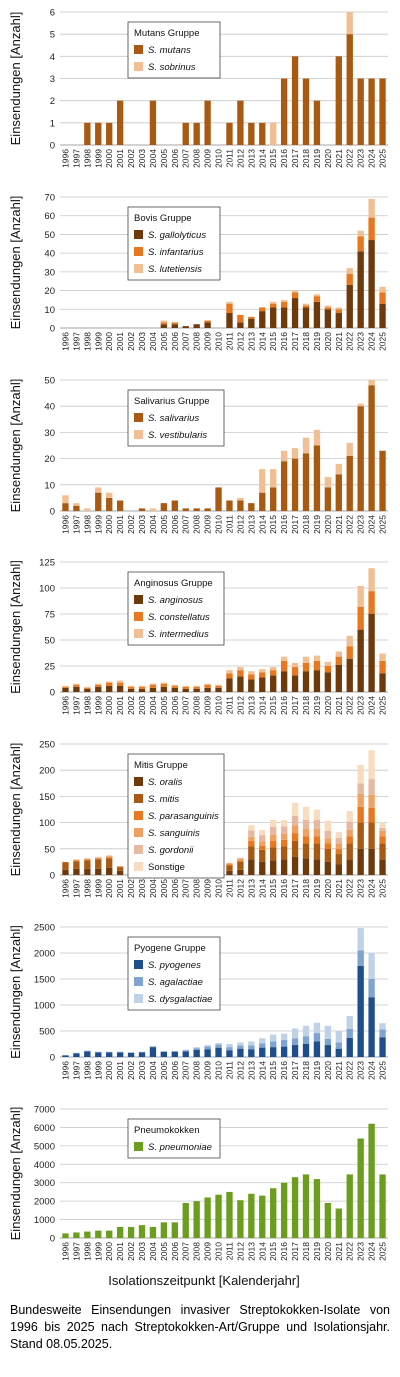  What do you see at coordinates (186, 888) in the screenshot?
I see `x-tick-label: 2007` at bounding box center [186, 888].